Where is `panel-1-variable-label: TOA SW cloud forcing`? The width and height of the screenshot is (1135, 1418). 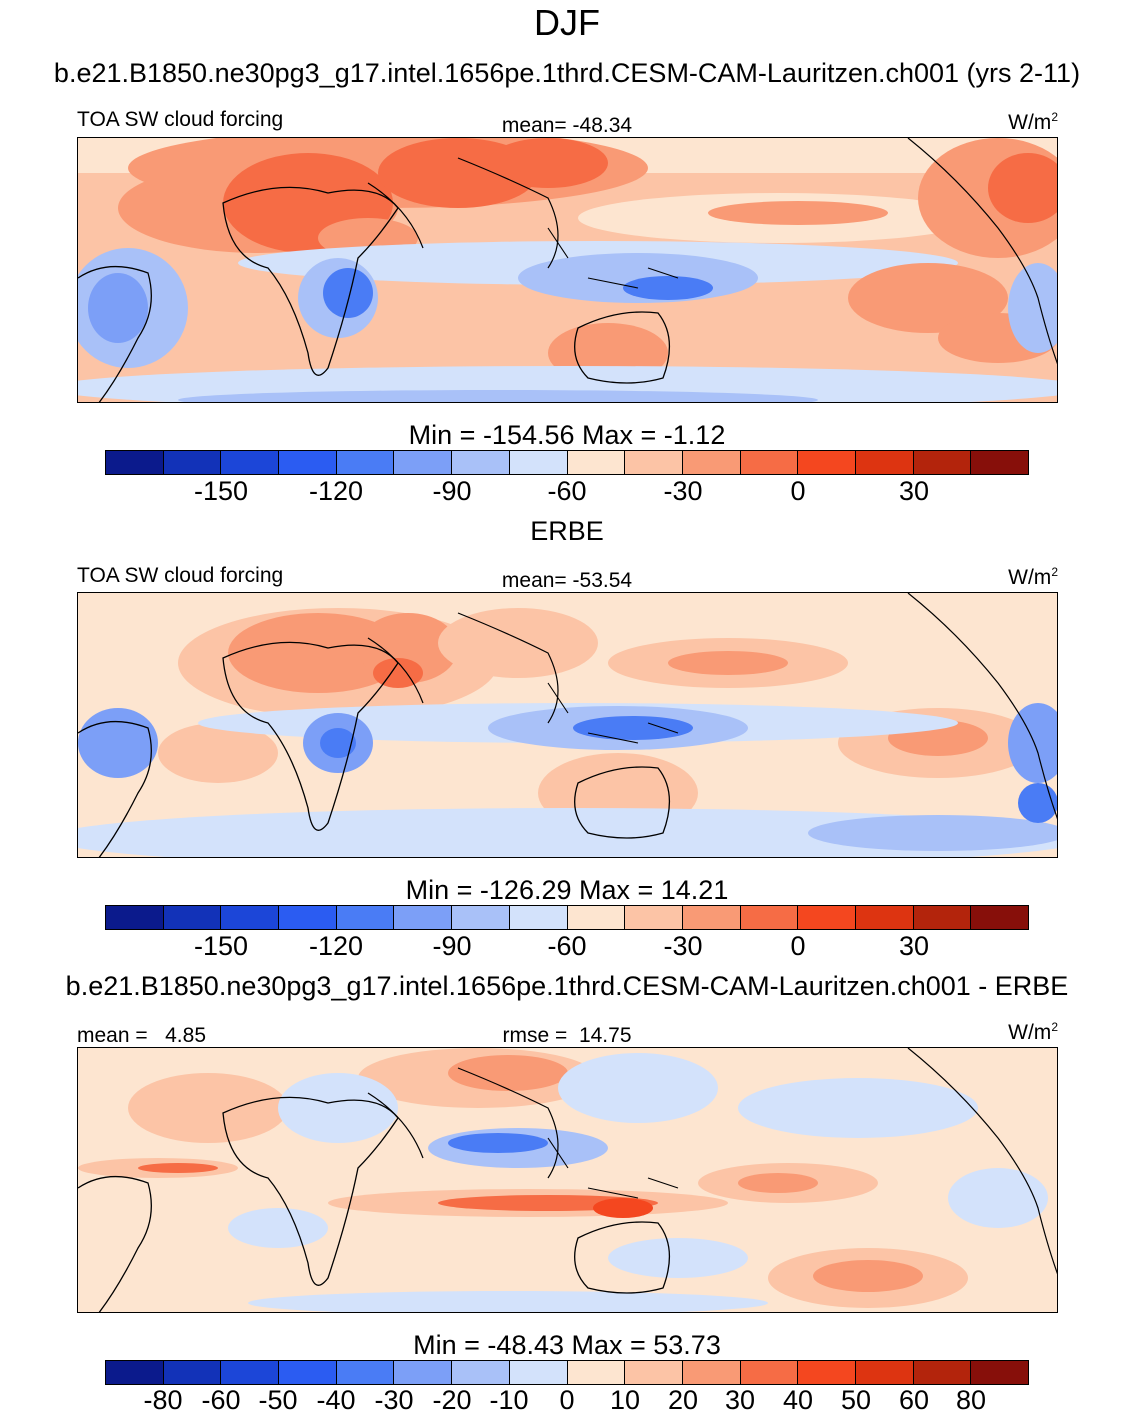
panel-1-variable-label: TOA SW cloud forcing is located at coordinates (180, 119).